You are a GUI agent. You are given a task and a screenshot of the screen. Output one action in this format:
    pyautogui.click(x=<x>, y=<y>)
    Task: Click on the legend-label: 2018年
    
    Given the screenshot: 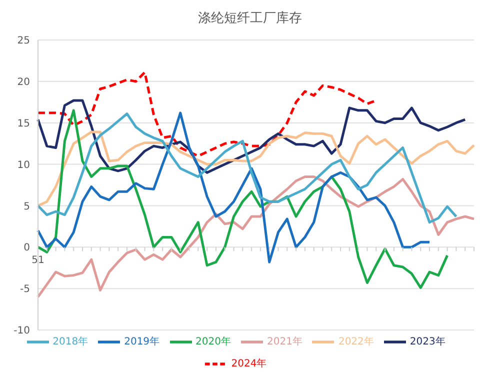 What is the action you would take?
    pyautogui.click(x=70, y=342)
    